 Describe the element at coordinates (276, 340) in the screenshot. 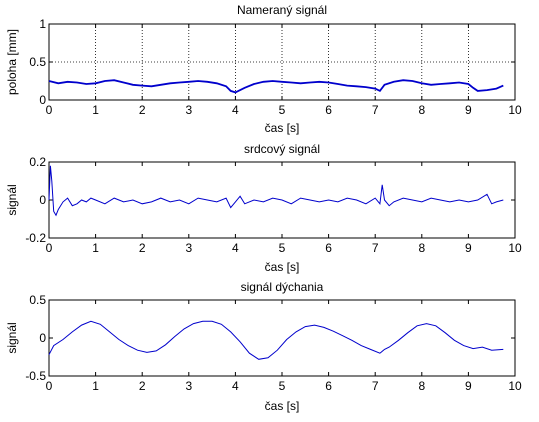

I see `series-line-breathing` at that location.